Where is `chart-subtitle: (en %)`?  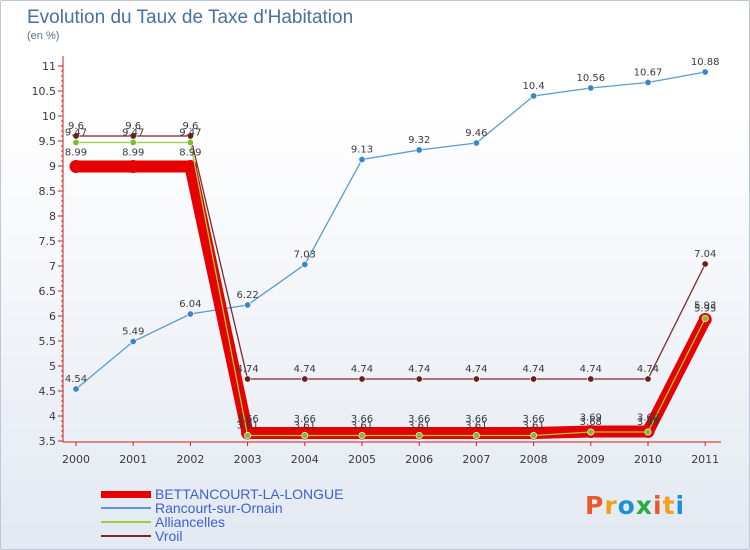
chart-subtitle: (en %) is located at coordinates (43, 36).